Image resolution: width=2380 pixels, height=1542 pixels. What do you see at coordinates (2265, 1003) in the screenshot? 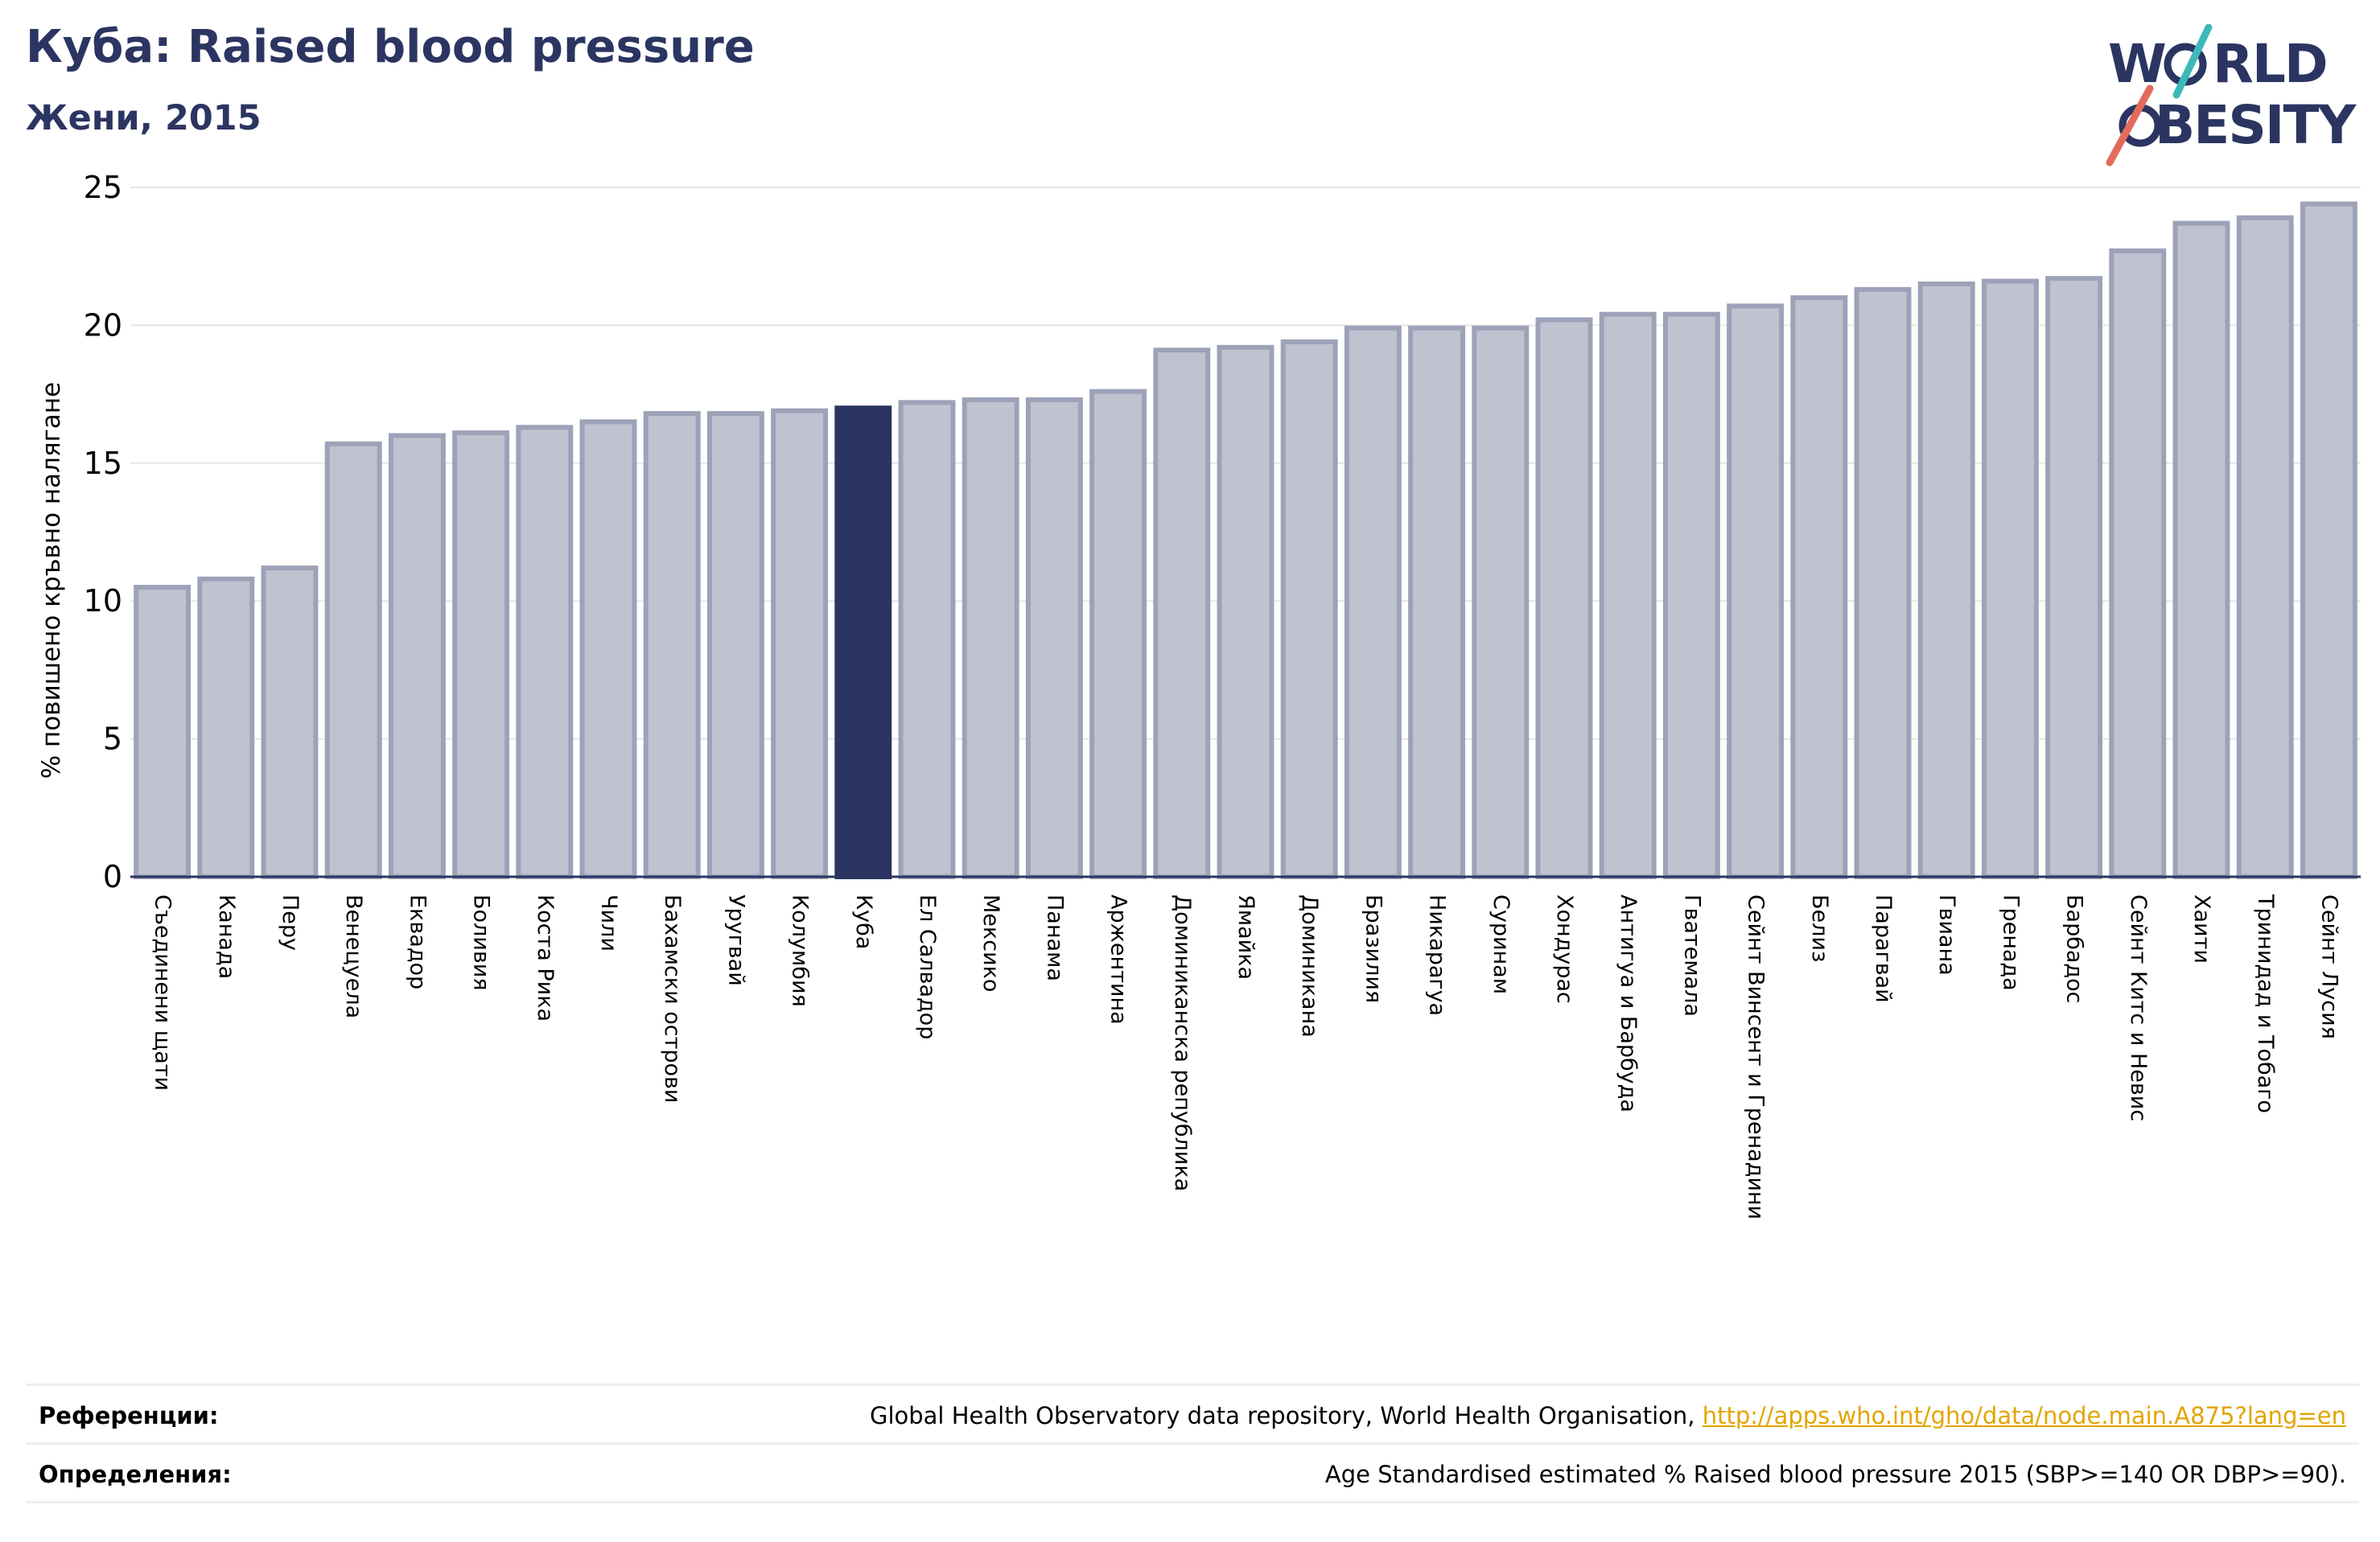
I see `x-tick-label: Тринидад и Тобаго` at bounding box center [2265, 1003].